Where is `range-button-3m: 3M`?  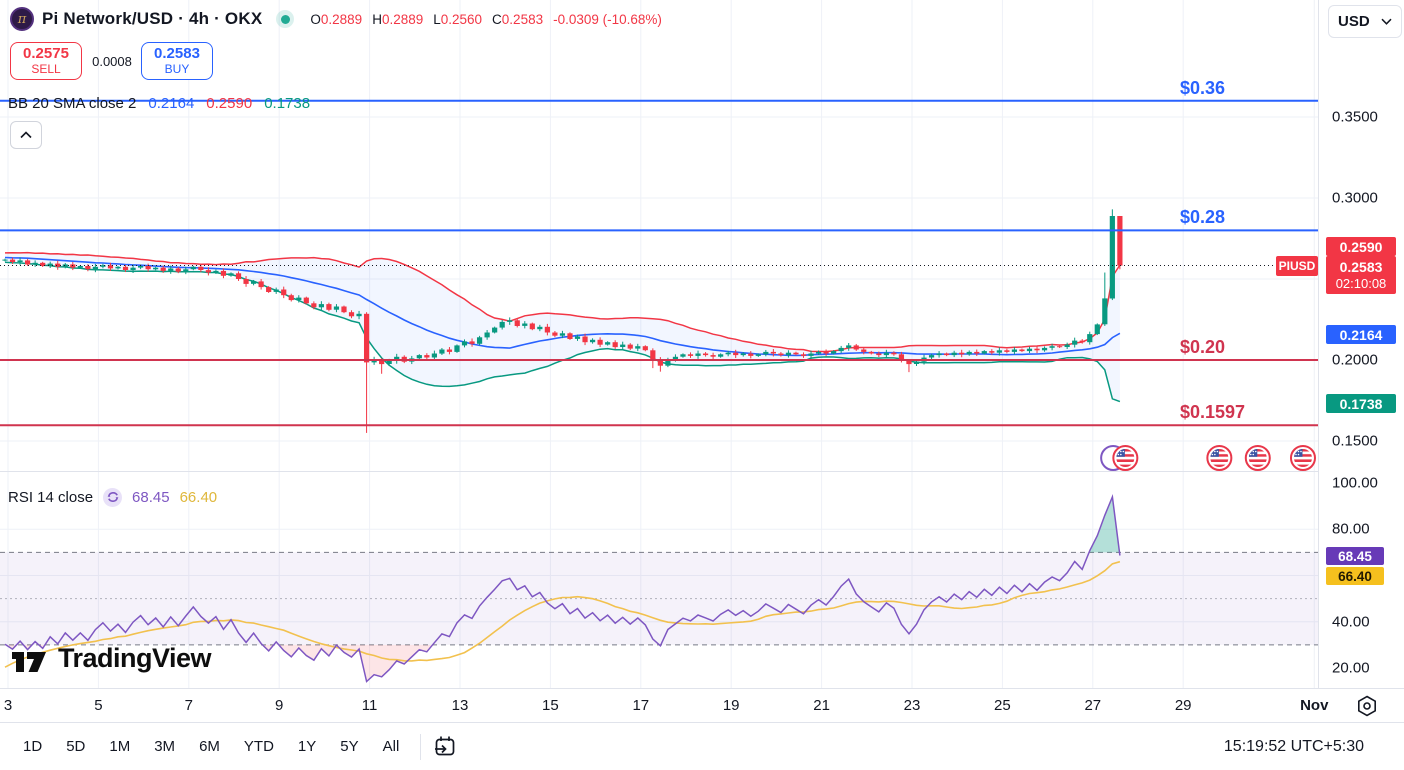
range-button-3m: 3M is located at coordinates (165, 746).